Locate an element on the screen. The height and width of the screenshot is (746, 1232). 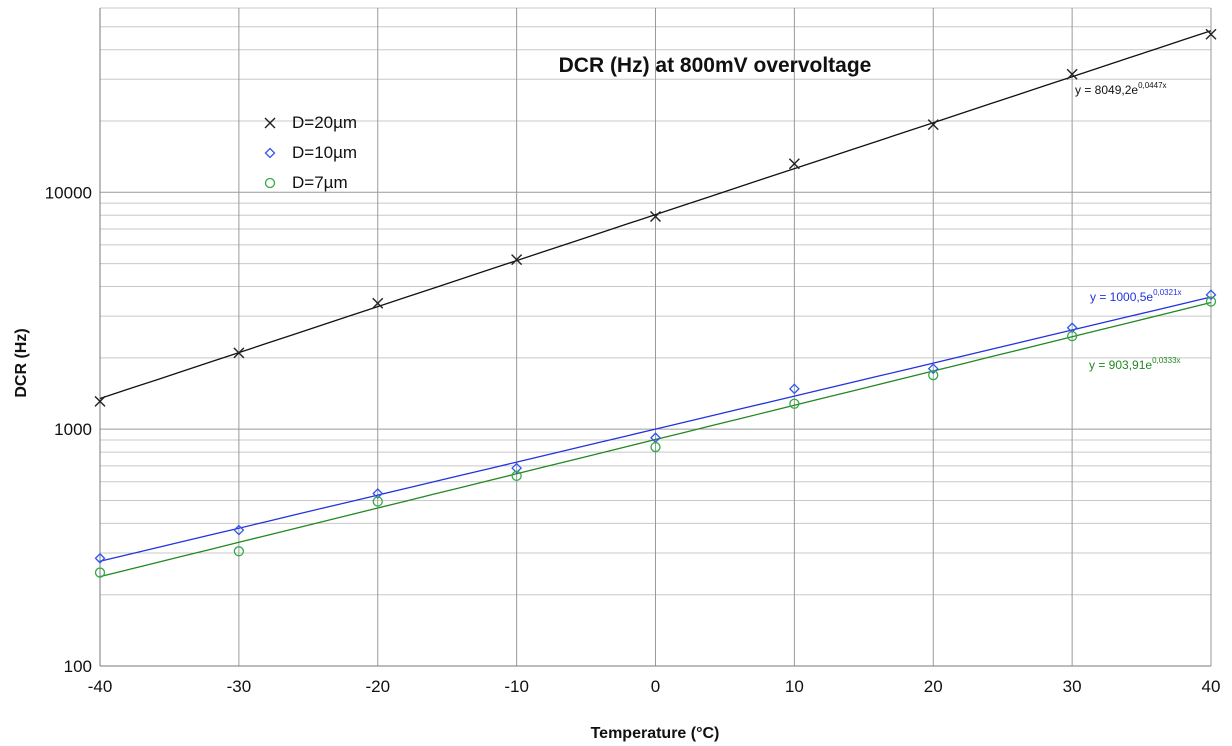
x-tick-label: 20 is located at coordinates (933, 686).